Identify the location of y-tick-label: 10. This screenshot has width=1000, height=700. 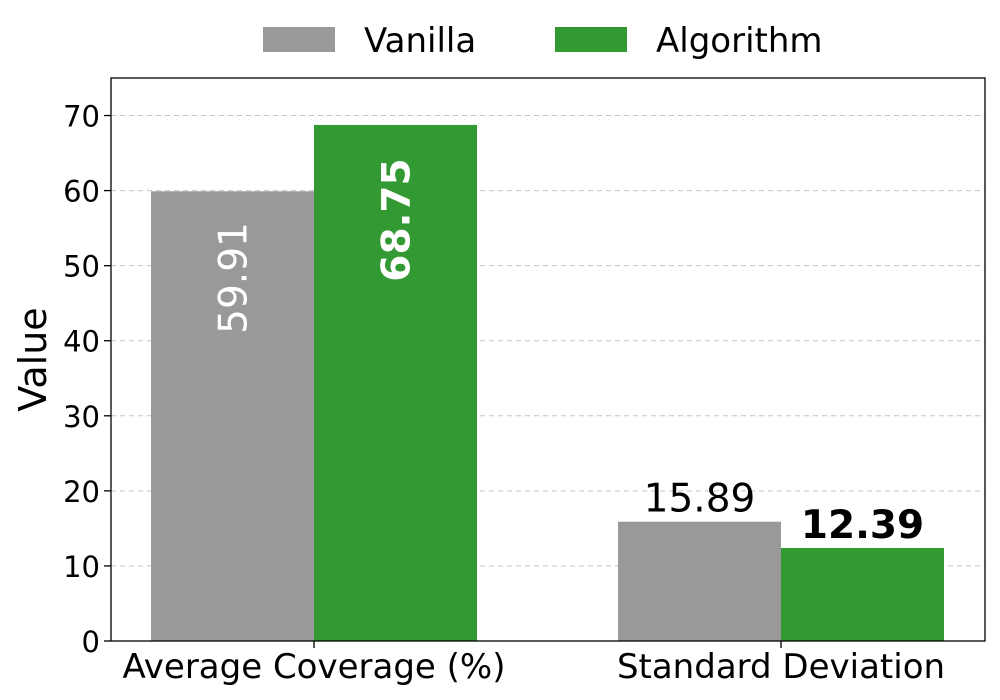
(81, 567).